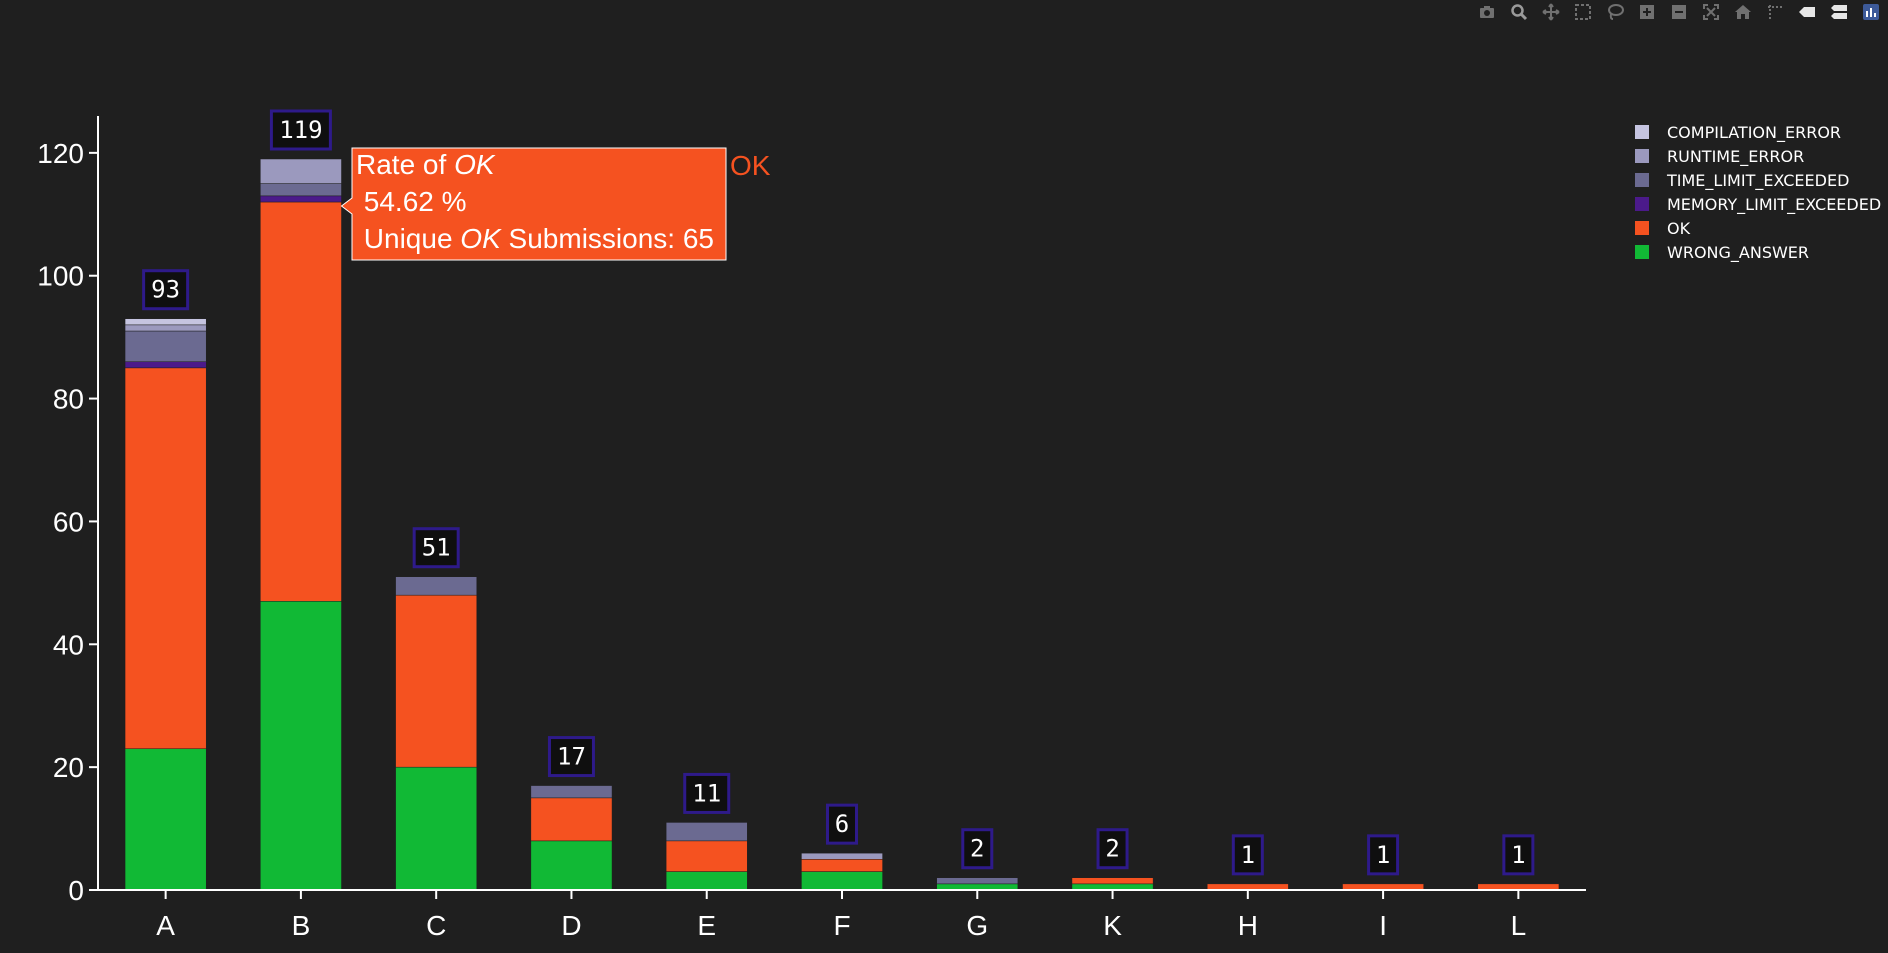 The height and width of the screenshot is (953, 1888). Describe the element at coordinates (165, 290) in the screenshot. I see `total-label: 93` at that location.